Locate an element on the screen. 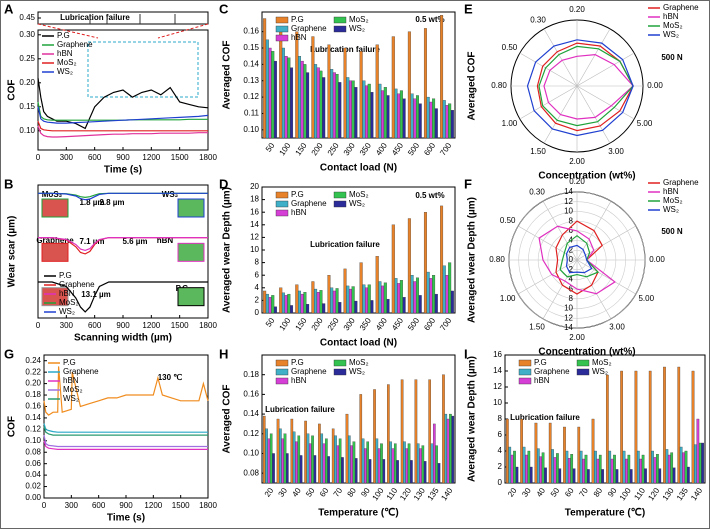  angle-label: 0.50 is located at coordinates (510, 47).